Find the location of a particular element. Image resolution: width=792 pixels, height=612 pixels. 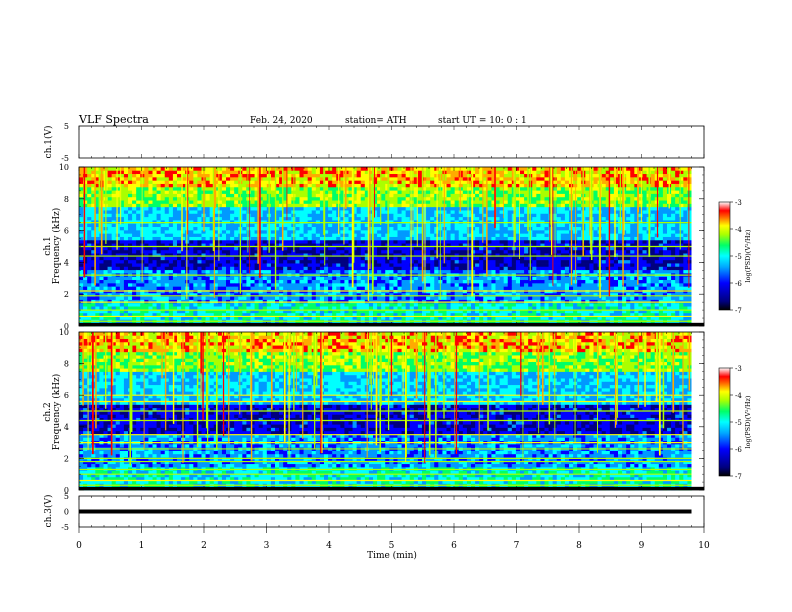

ch1-colorbar-tick-label: -7 is located at coordinates (738, 311).